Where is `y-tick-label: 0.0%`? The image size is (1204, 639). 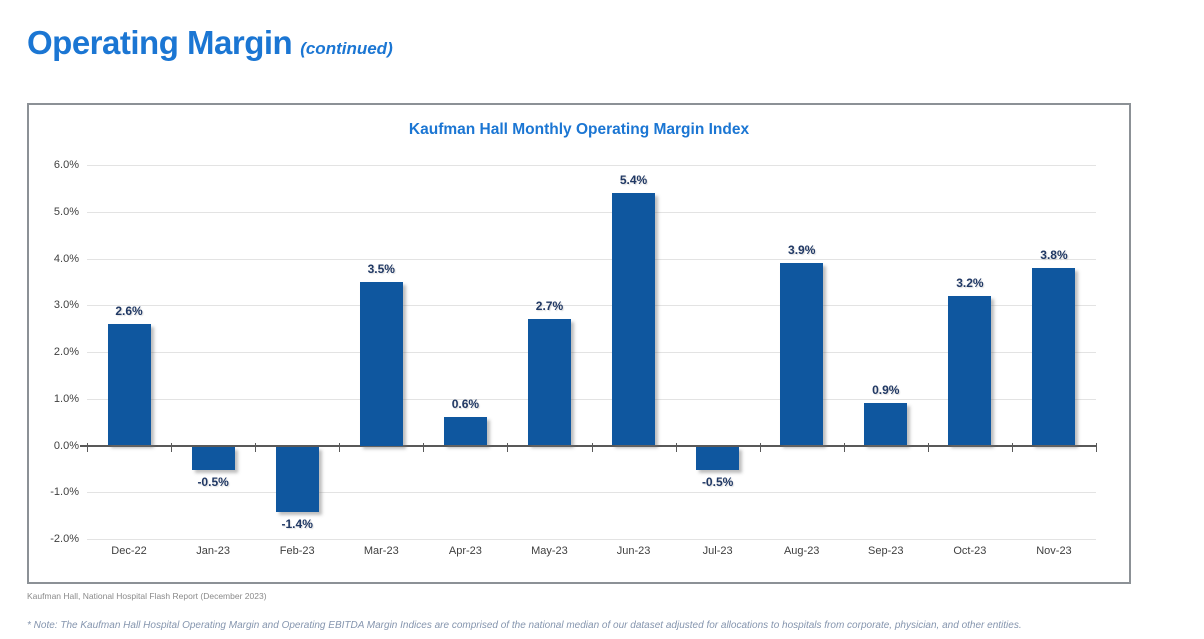
y-tick-label: 0.0% is located at coordinates (66, 445).